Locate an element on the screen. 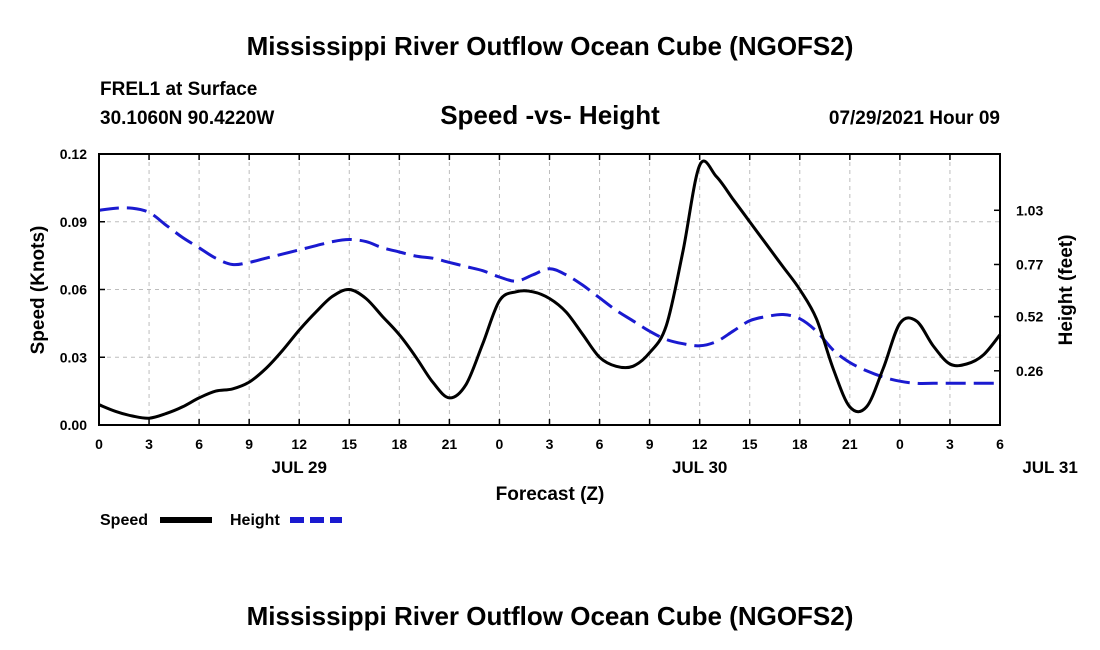 Image resolution: width=1100 pixels, height=650 pixels. y-left-tick-label: 0.12 is located at coordinates (73, 154).